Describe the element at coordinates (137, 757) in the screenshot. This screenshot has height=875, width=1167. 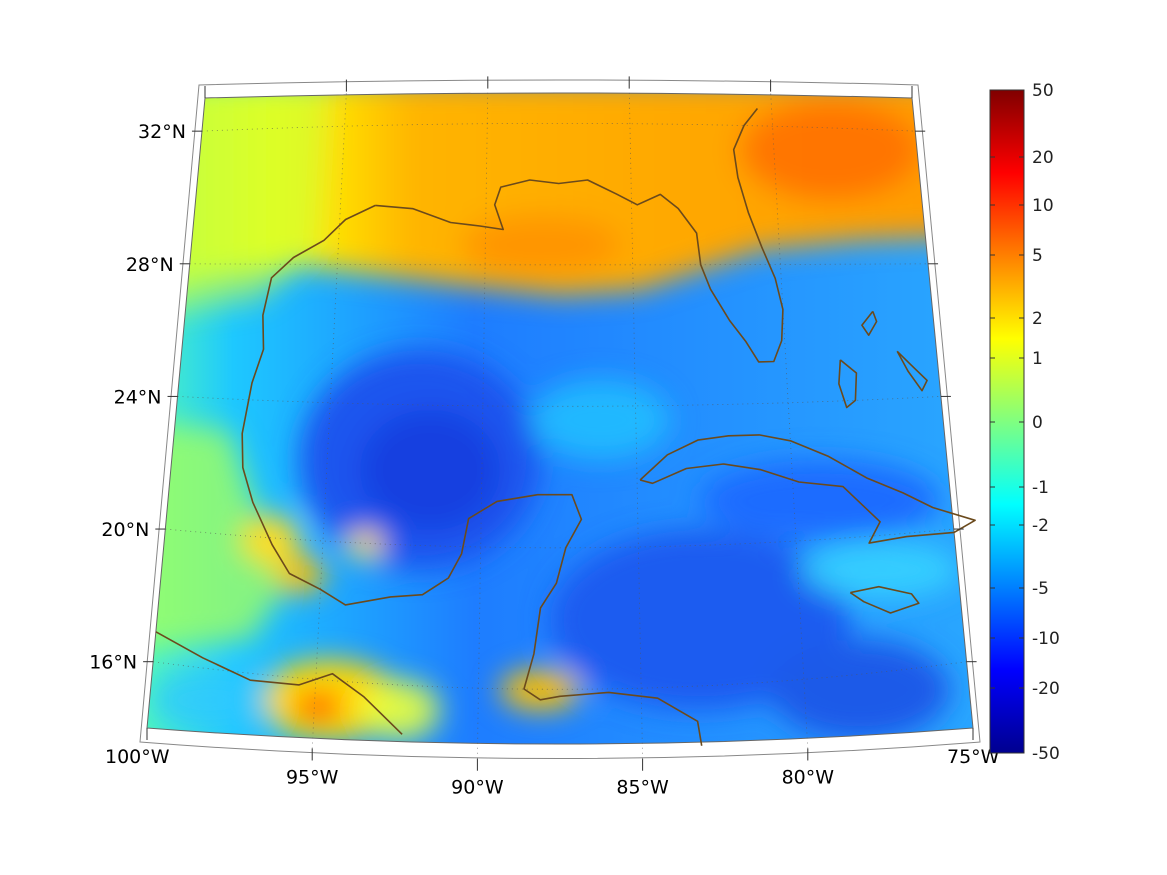
I see `lon-tick-label: 100°W` at that location.